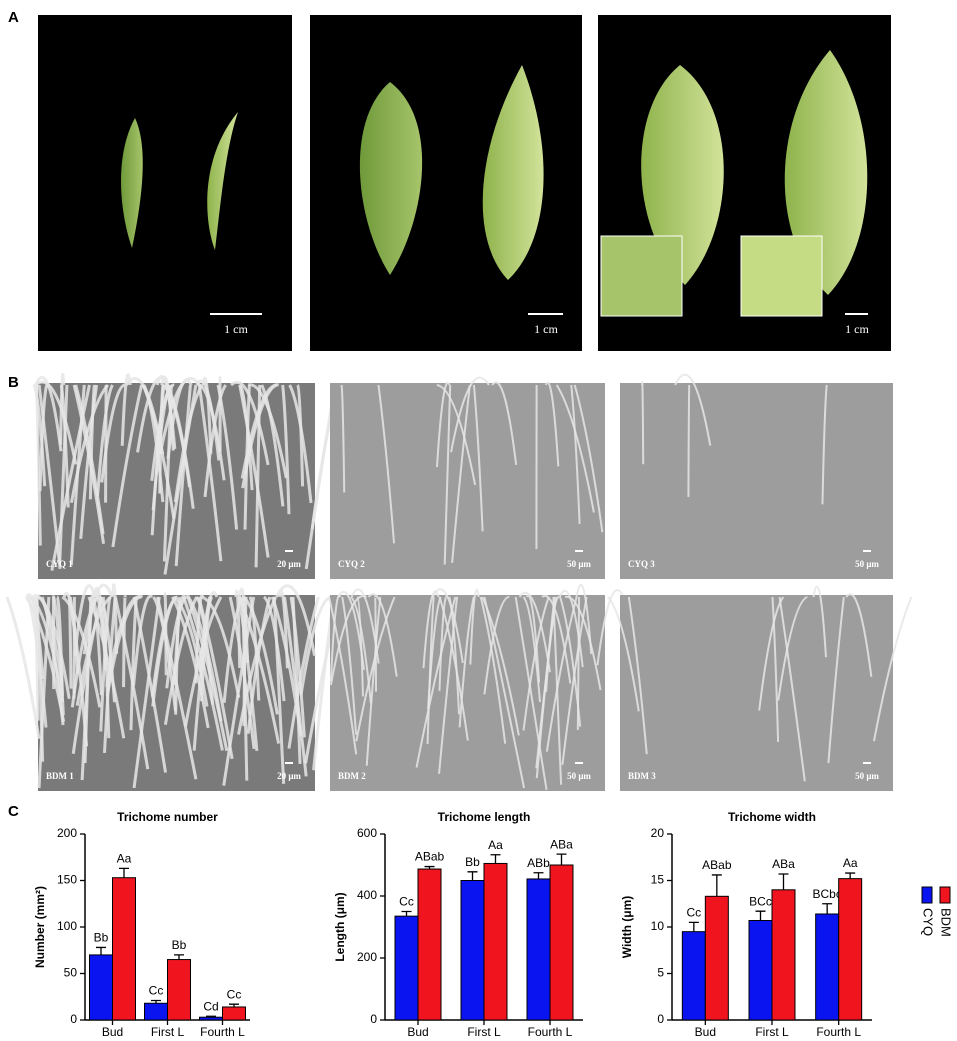 The image size is (957, 1041). Describe the element at coordinates (67, 880) in the screenshot. I see `y-tick-label: 150` at that location.